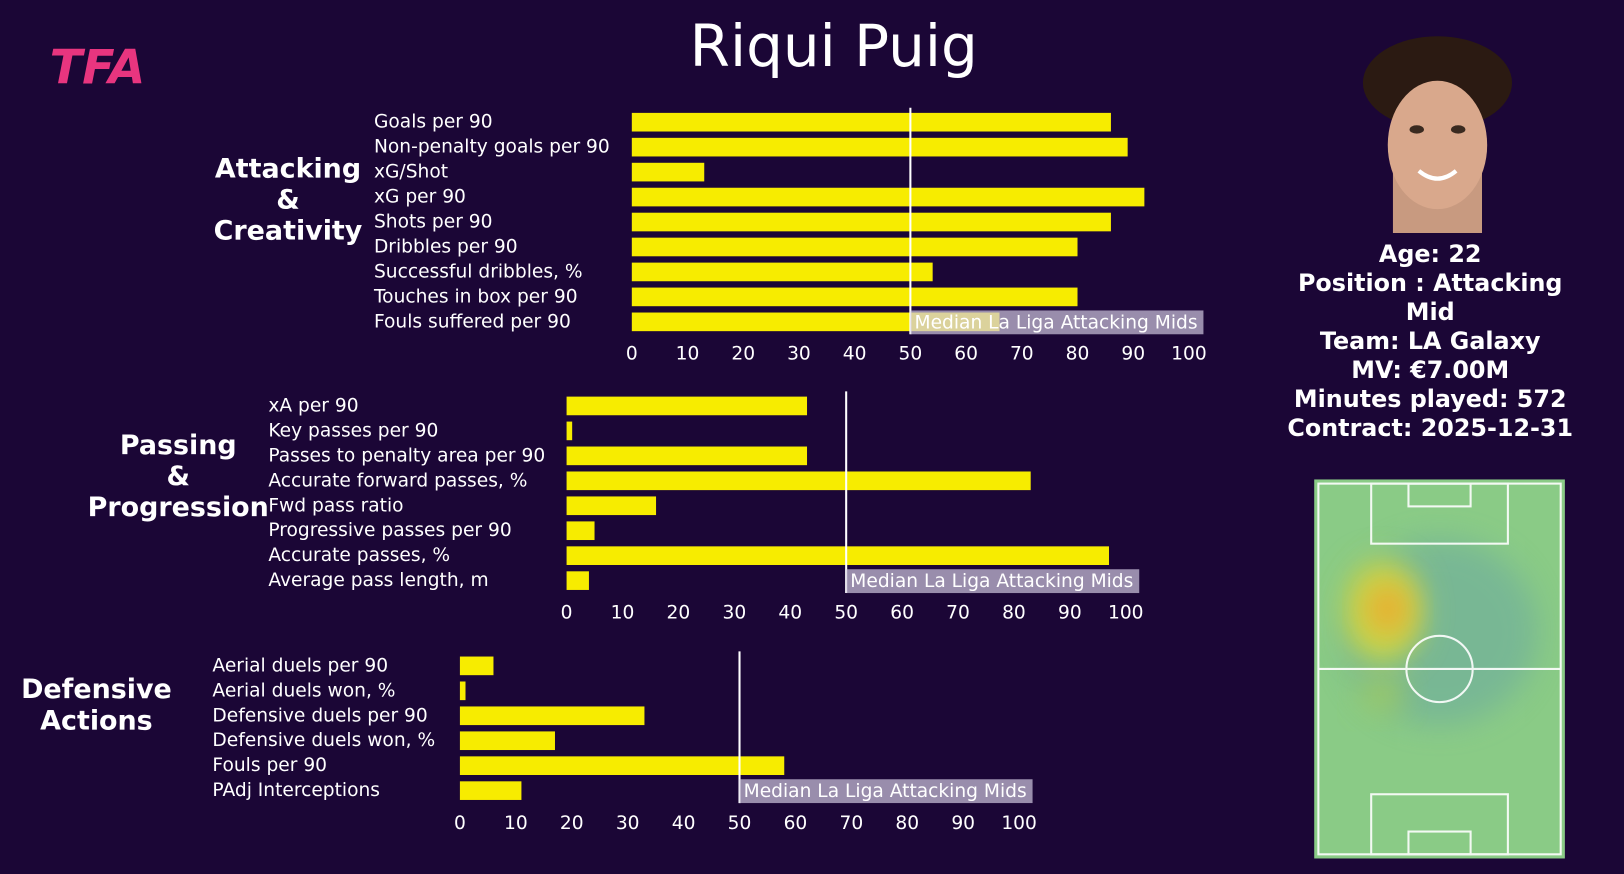 The height and width of the screenshot is (874, 1624). What do you see at coordinates (1430, 298) in the screenshot?
I see `info-line: Position : Attacking Mid` at bounding box center [1430, 298].